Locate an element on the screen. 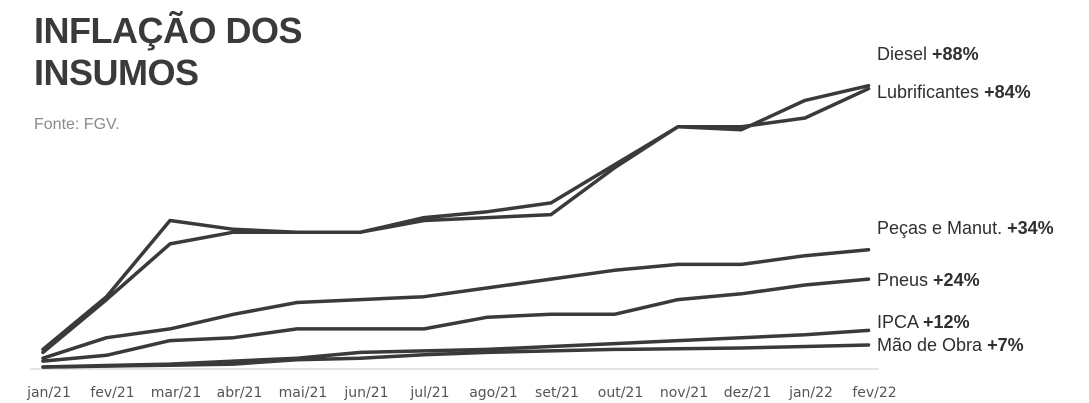  x-tick-label: jun/21 is located at coordinates (365, 393).